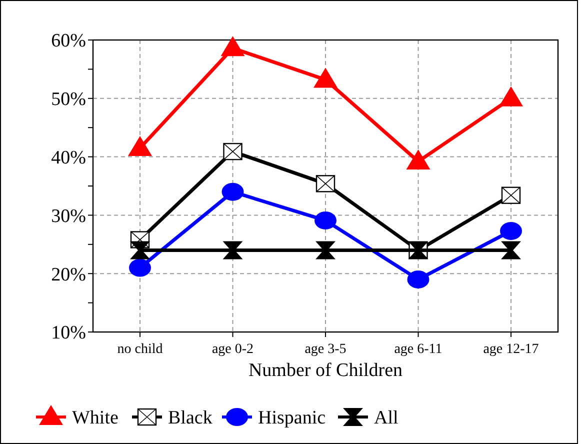  What do you see at coordinates (326, 370) in the screenshot?
I see `x-axis-title: Number of Children` at bounding box center [326, 370].